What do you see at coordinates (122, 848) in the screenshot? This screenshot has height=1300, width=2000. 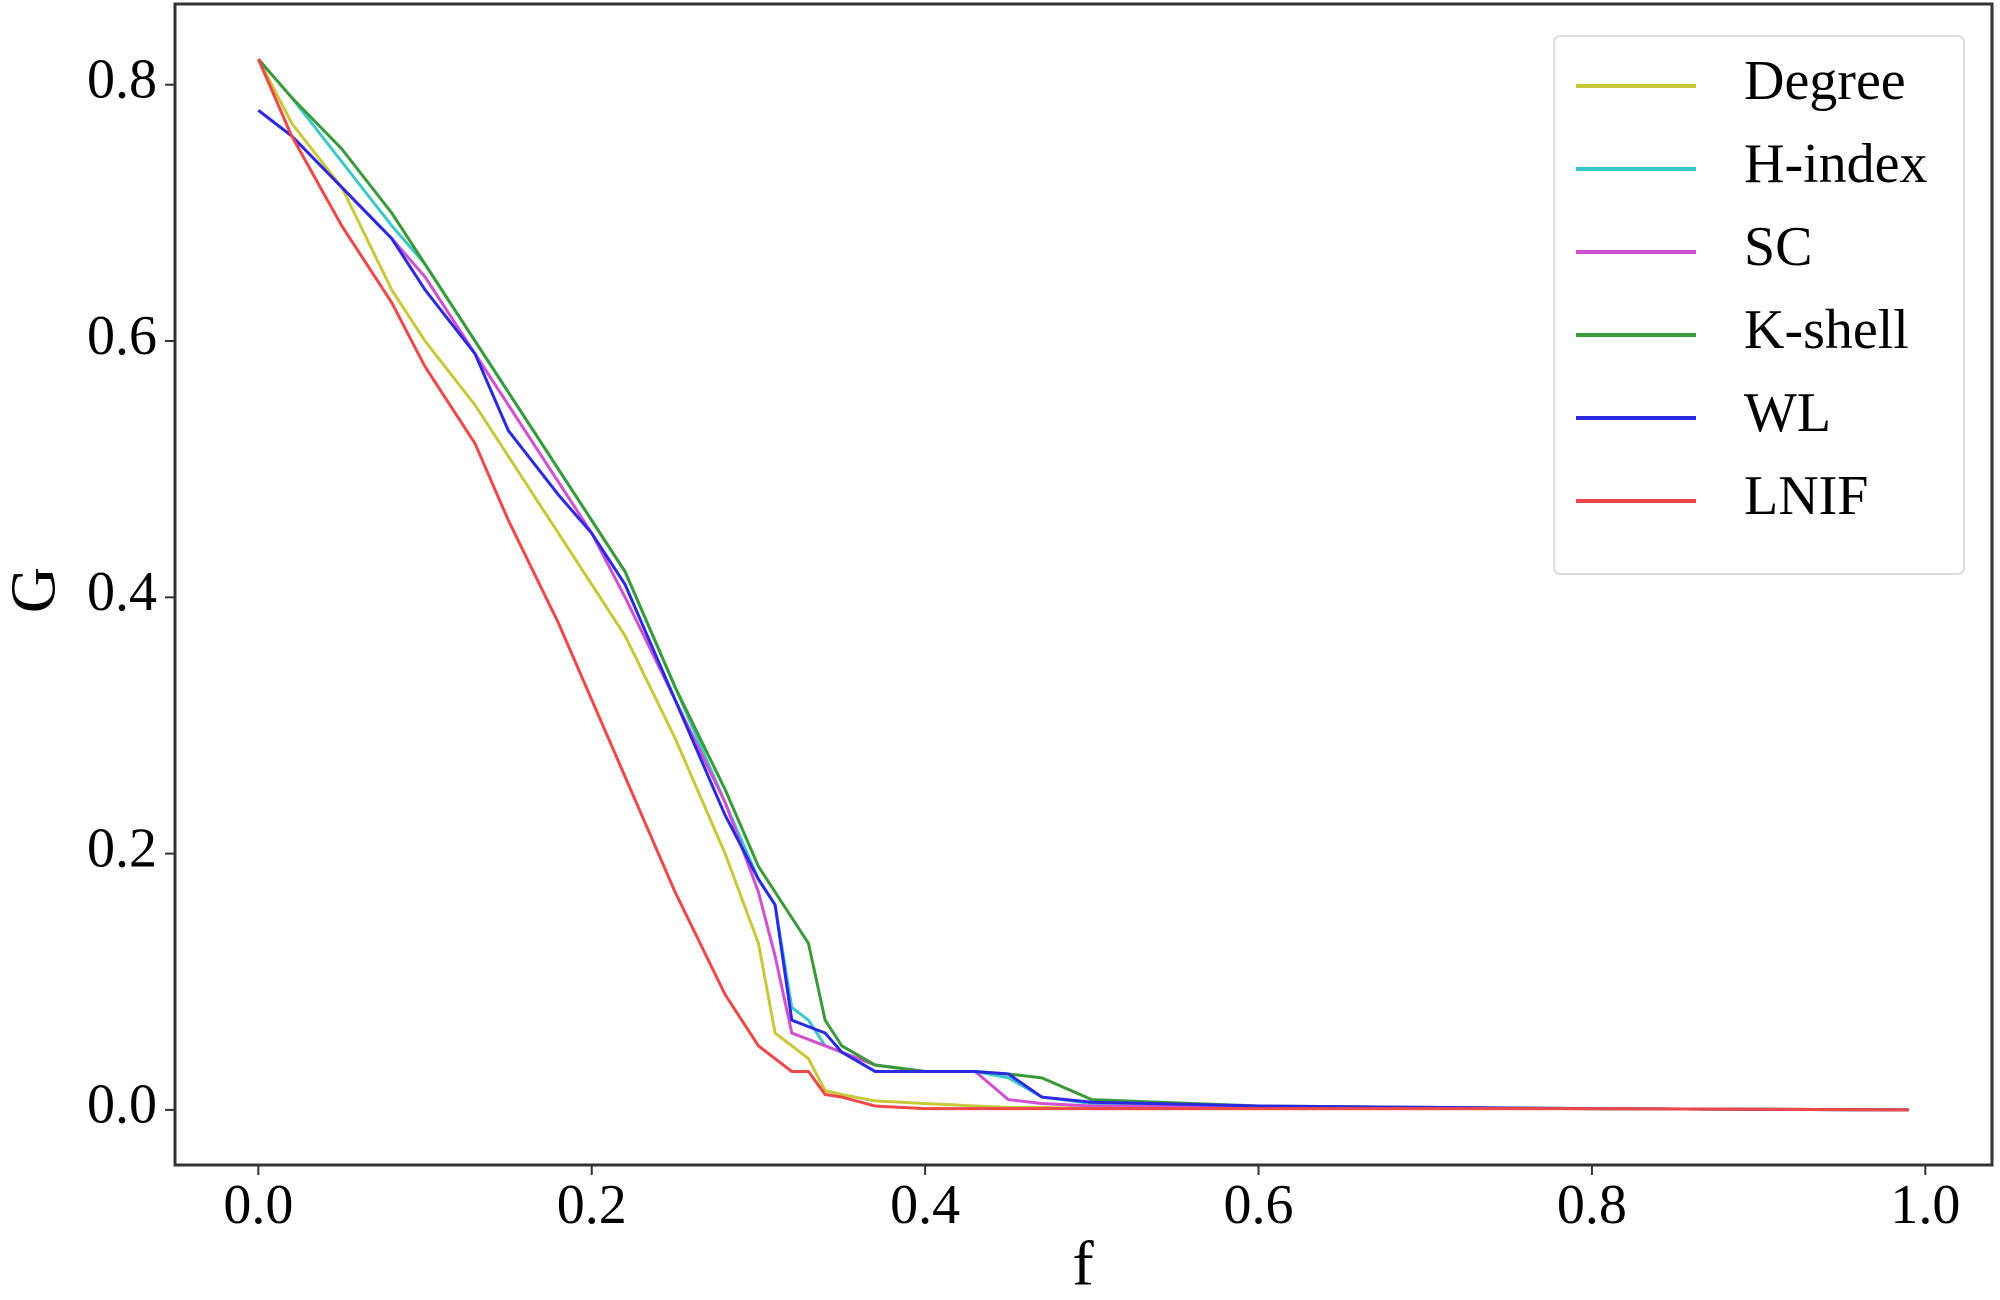 I see `y-tick-label: 0.2` at bounding box center [122, 848].